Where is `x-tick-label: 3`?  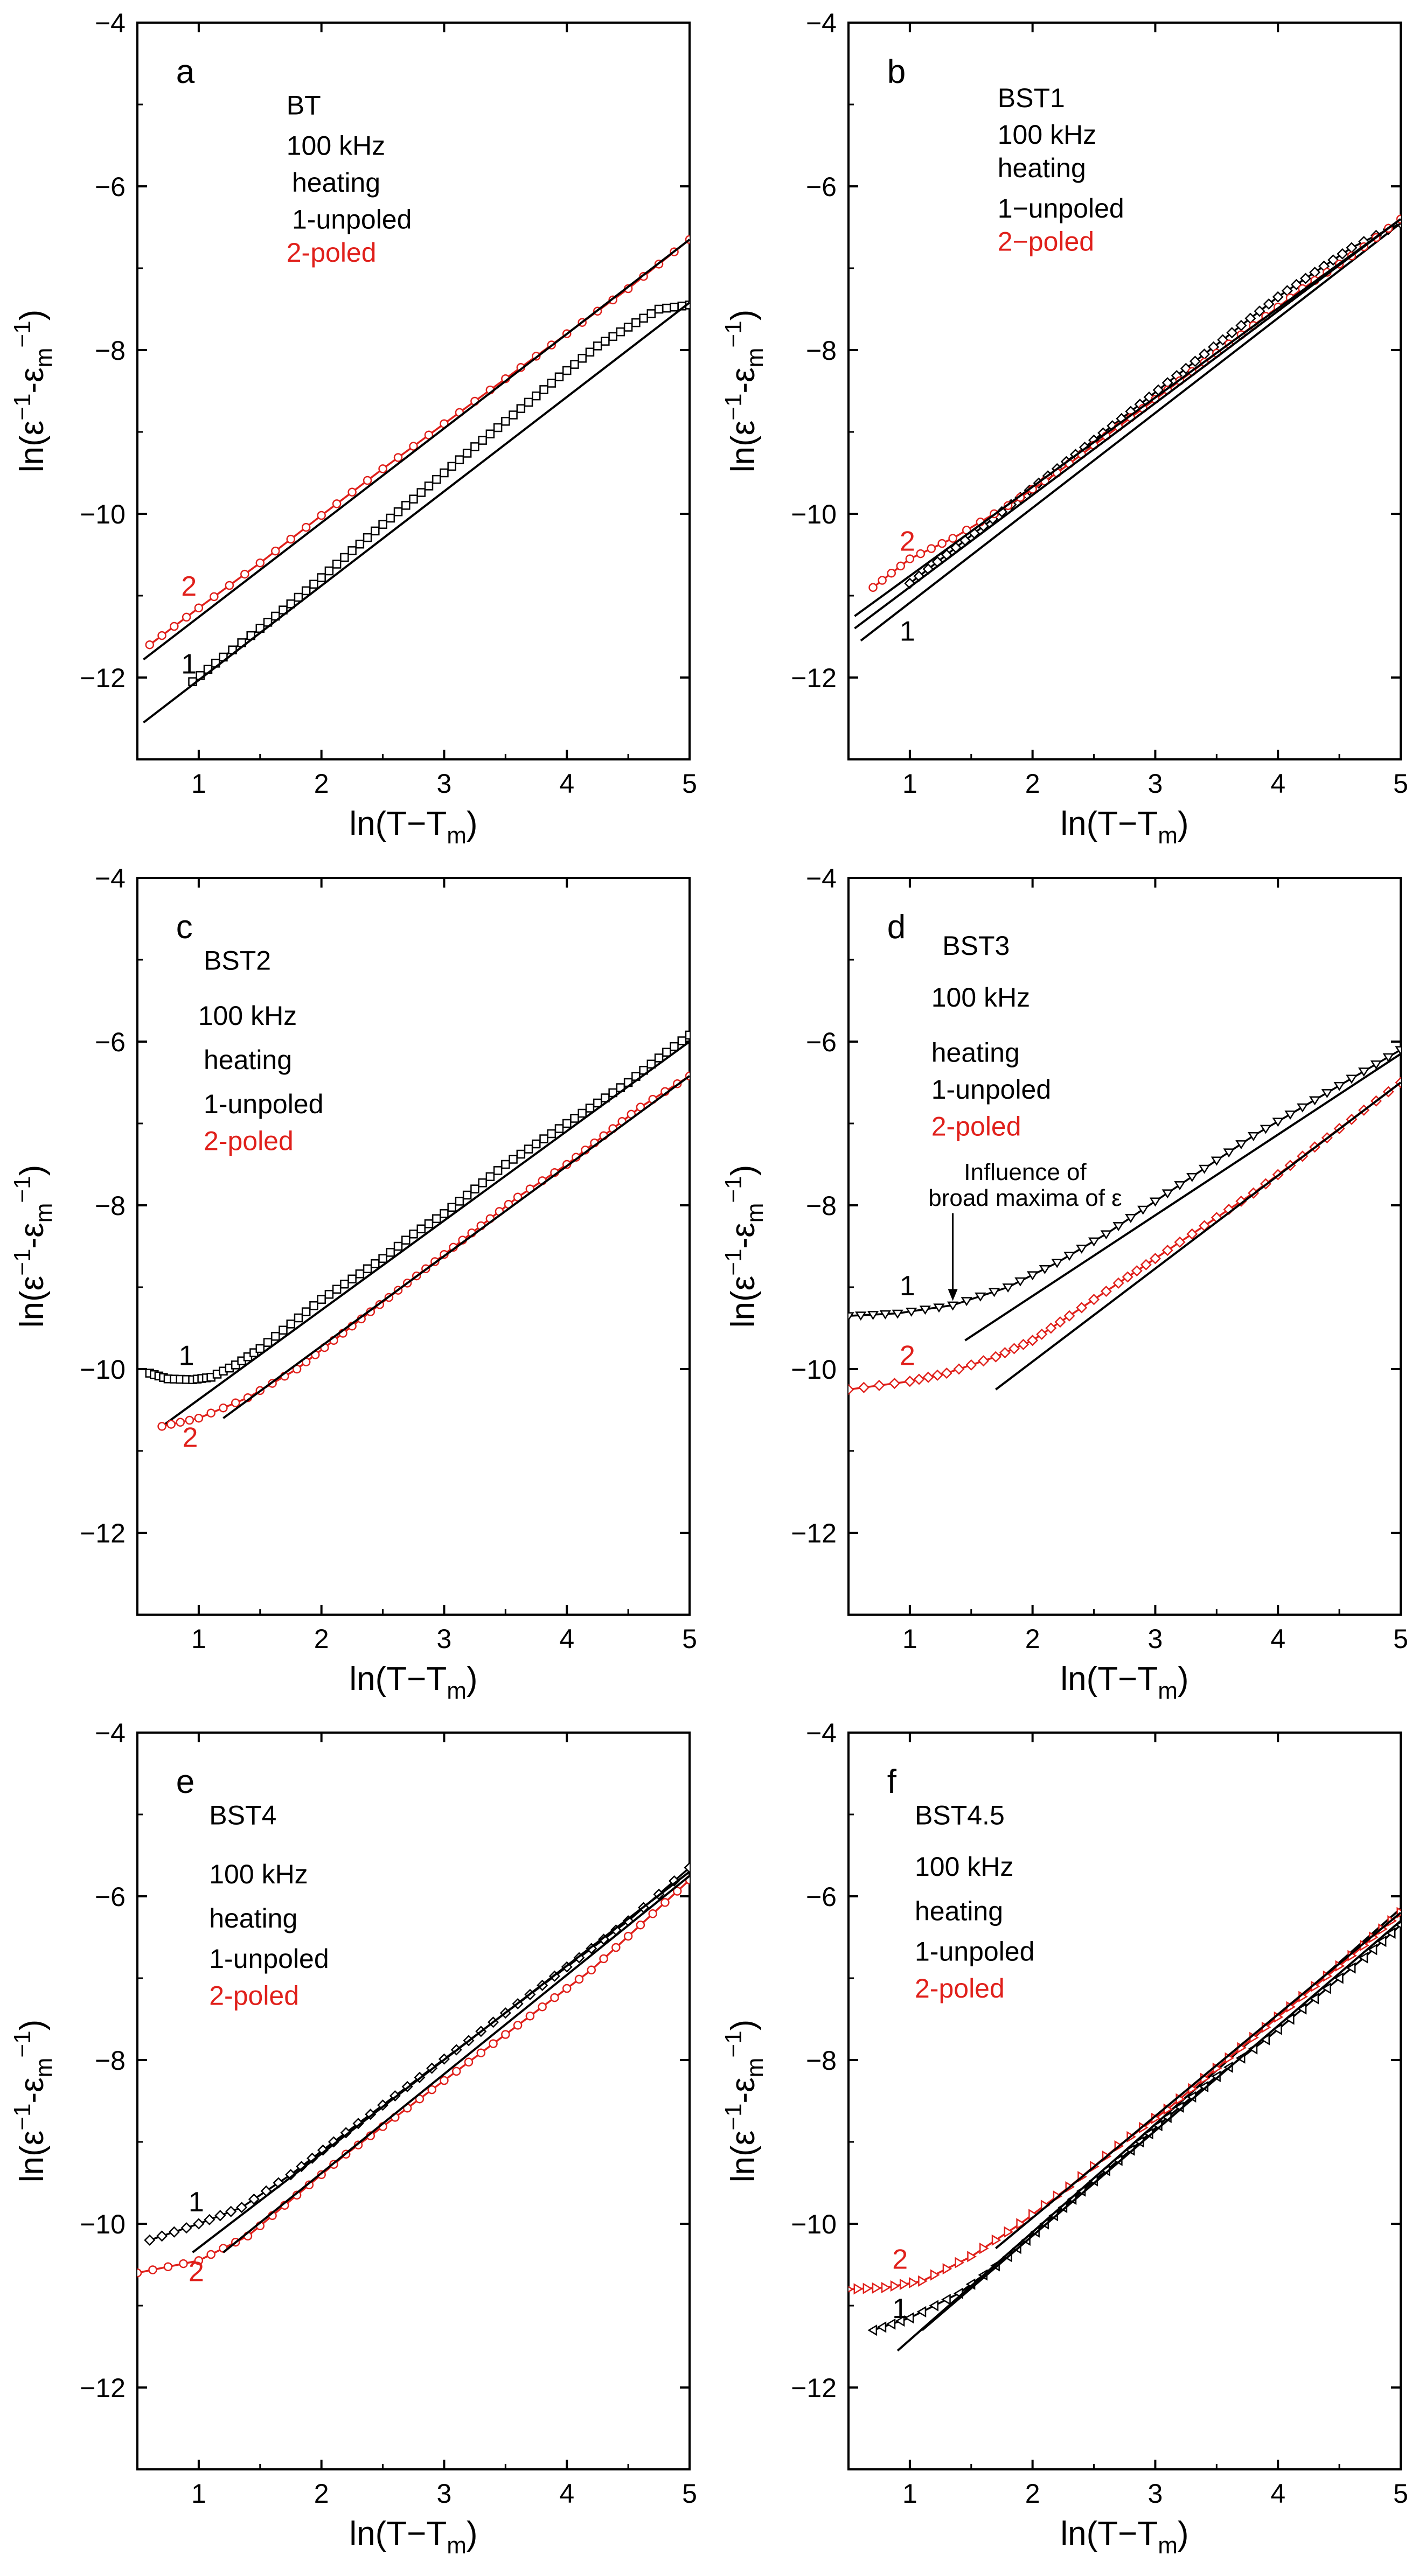 x-tick-label: 3 is located at coordinates (1155, 784).